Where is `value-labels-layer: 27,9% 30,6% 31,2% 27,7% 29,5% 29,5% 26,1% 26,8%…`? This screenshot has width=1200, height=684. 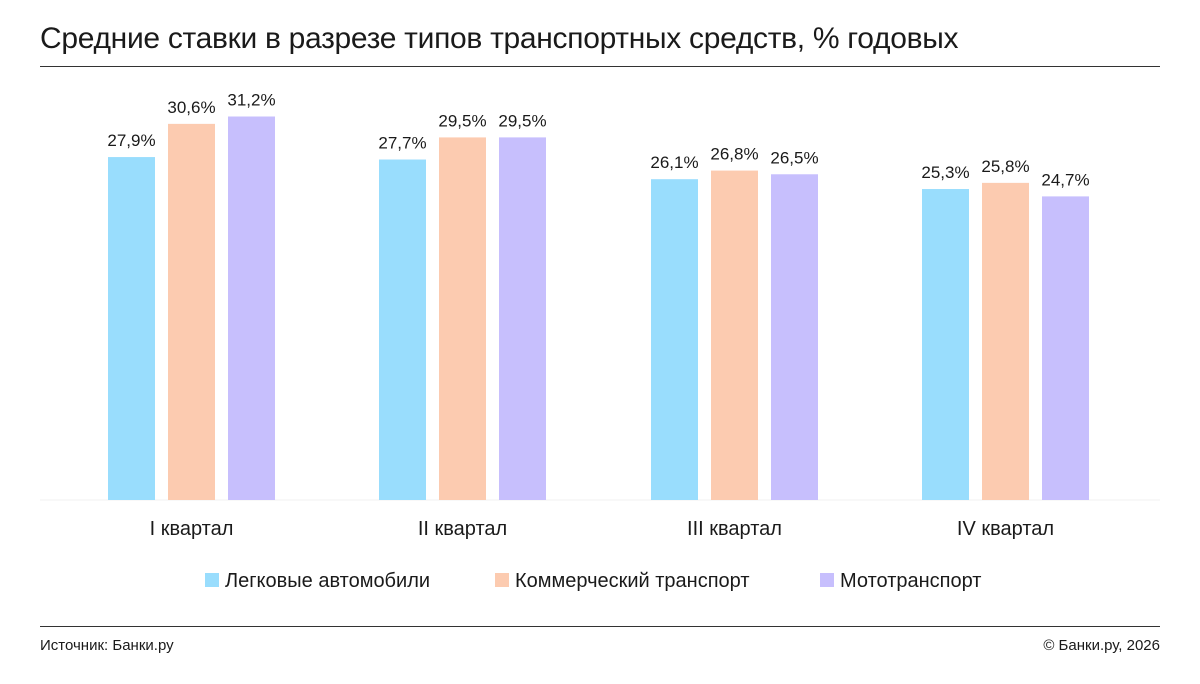
value-labels-layer: 27,9% 30,6% 31,2% 27,7% 29,5% 29,5% 26,1% 26,8%… is located at coordinates (598, 140).